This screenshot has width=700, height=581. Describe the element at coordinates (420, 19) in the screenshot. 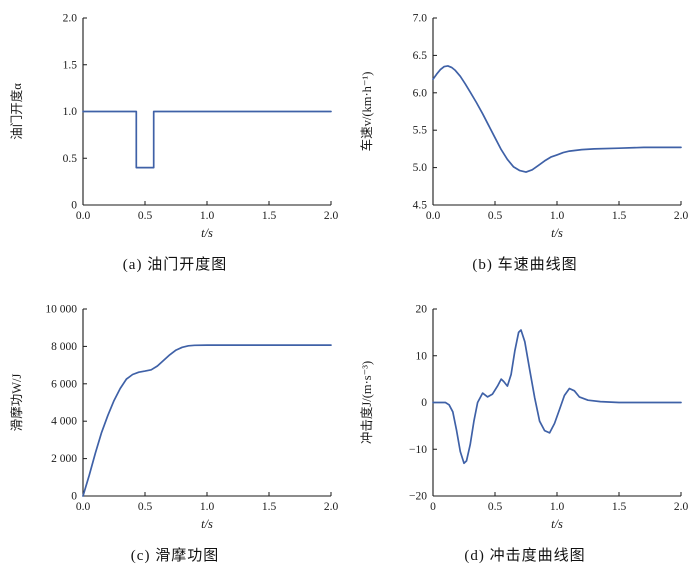

I see `svg-text: 7.0` at that location.